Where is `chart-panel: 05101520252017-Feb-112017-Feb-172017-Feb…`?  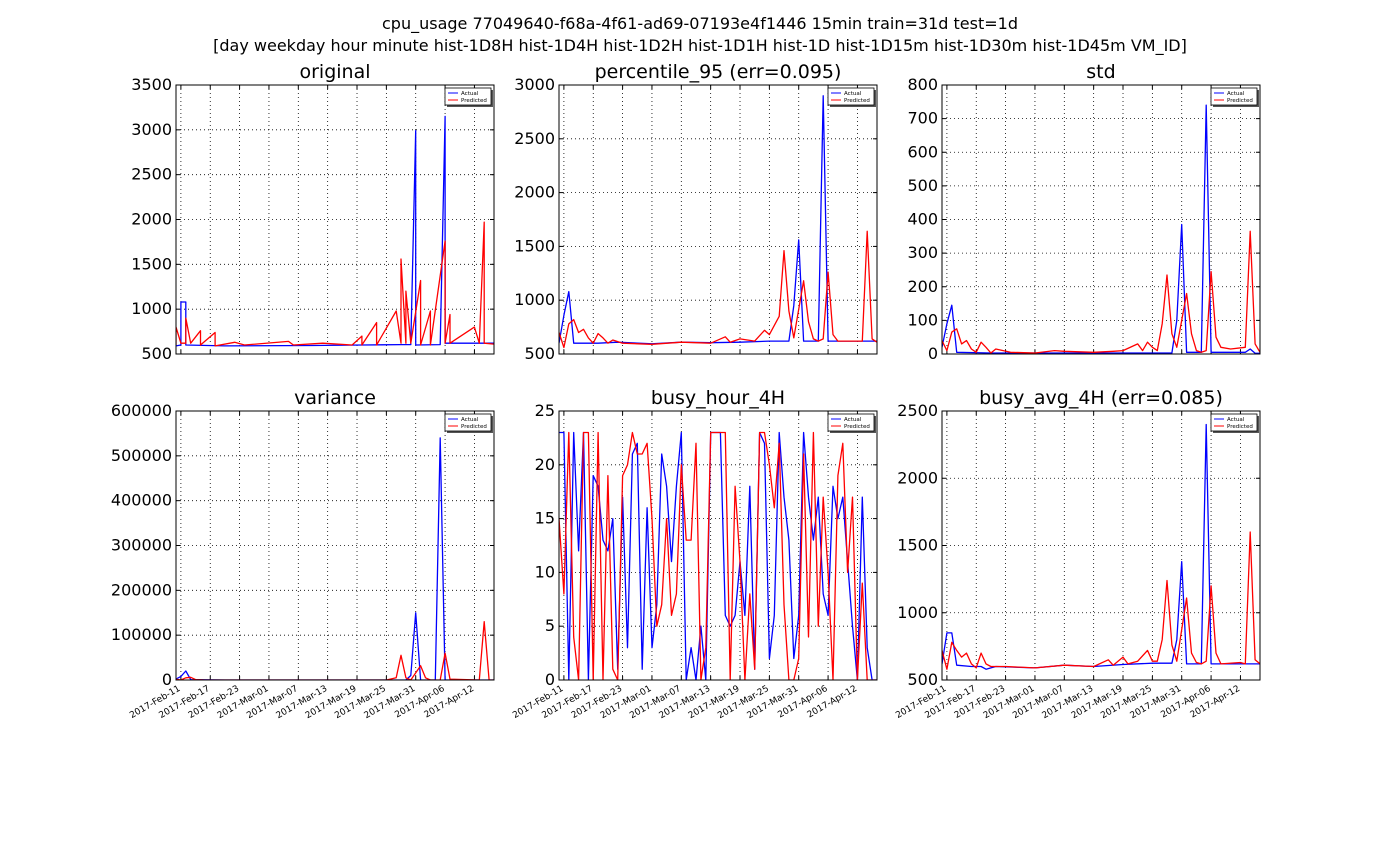 chart-panel: 05101520252017-Feb-112017-Feb-172017-Feb… is located at coordinates (694, 554).